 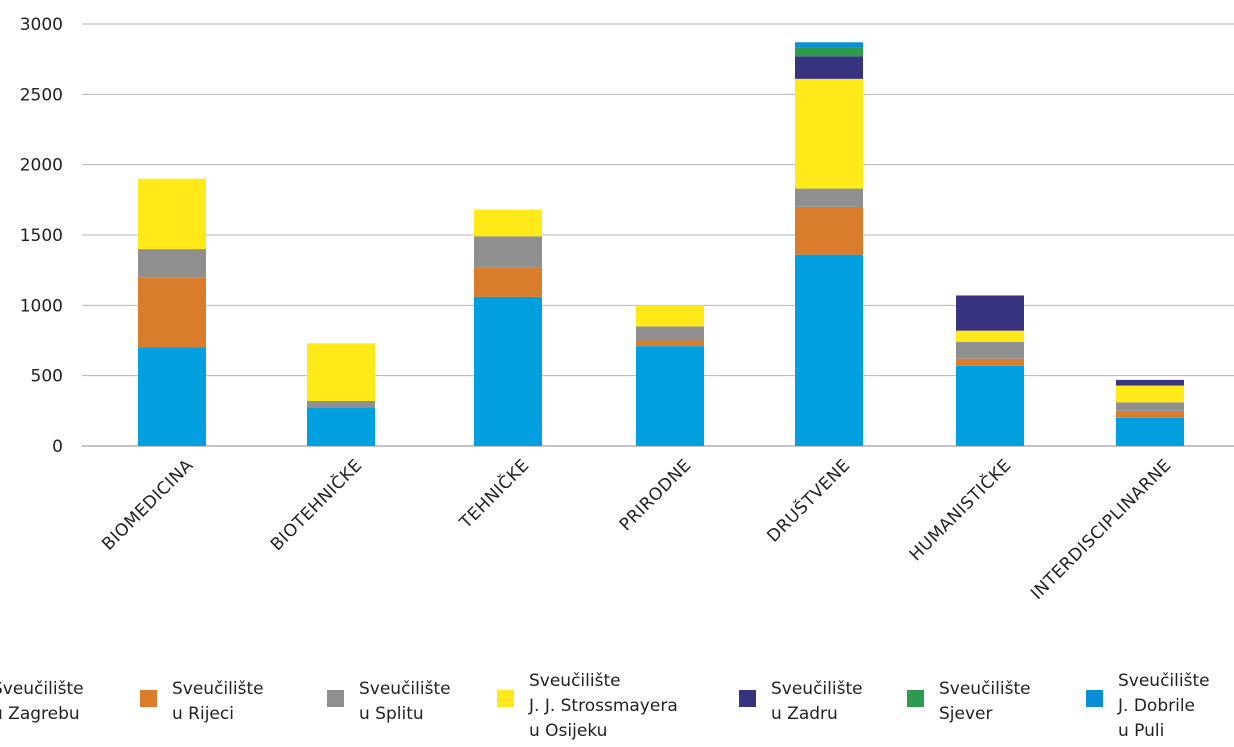 I want to click on legend-label: Sjever, so click(x=965, y=714).